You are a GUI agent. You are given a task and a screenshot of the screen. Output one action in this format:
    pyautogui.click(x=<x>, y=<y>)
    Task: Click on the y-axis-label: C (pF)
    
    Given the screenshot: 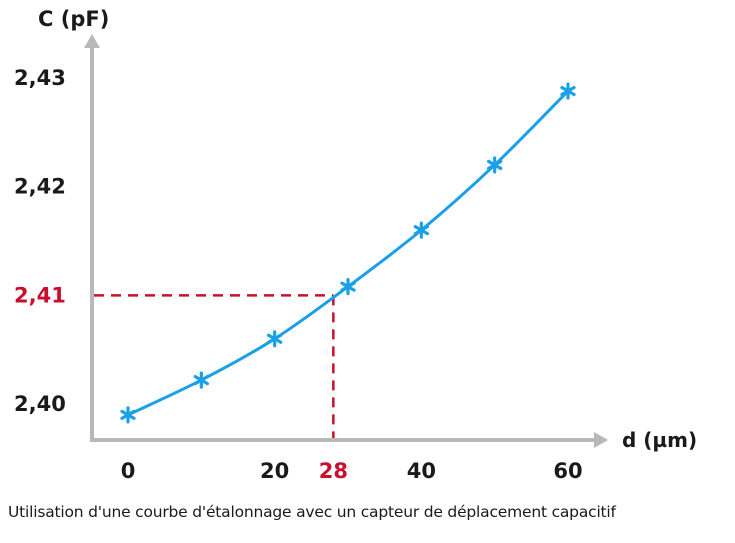 What is the action you would take?
    pyautogui.click(x=73, y=19)
    